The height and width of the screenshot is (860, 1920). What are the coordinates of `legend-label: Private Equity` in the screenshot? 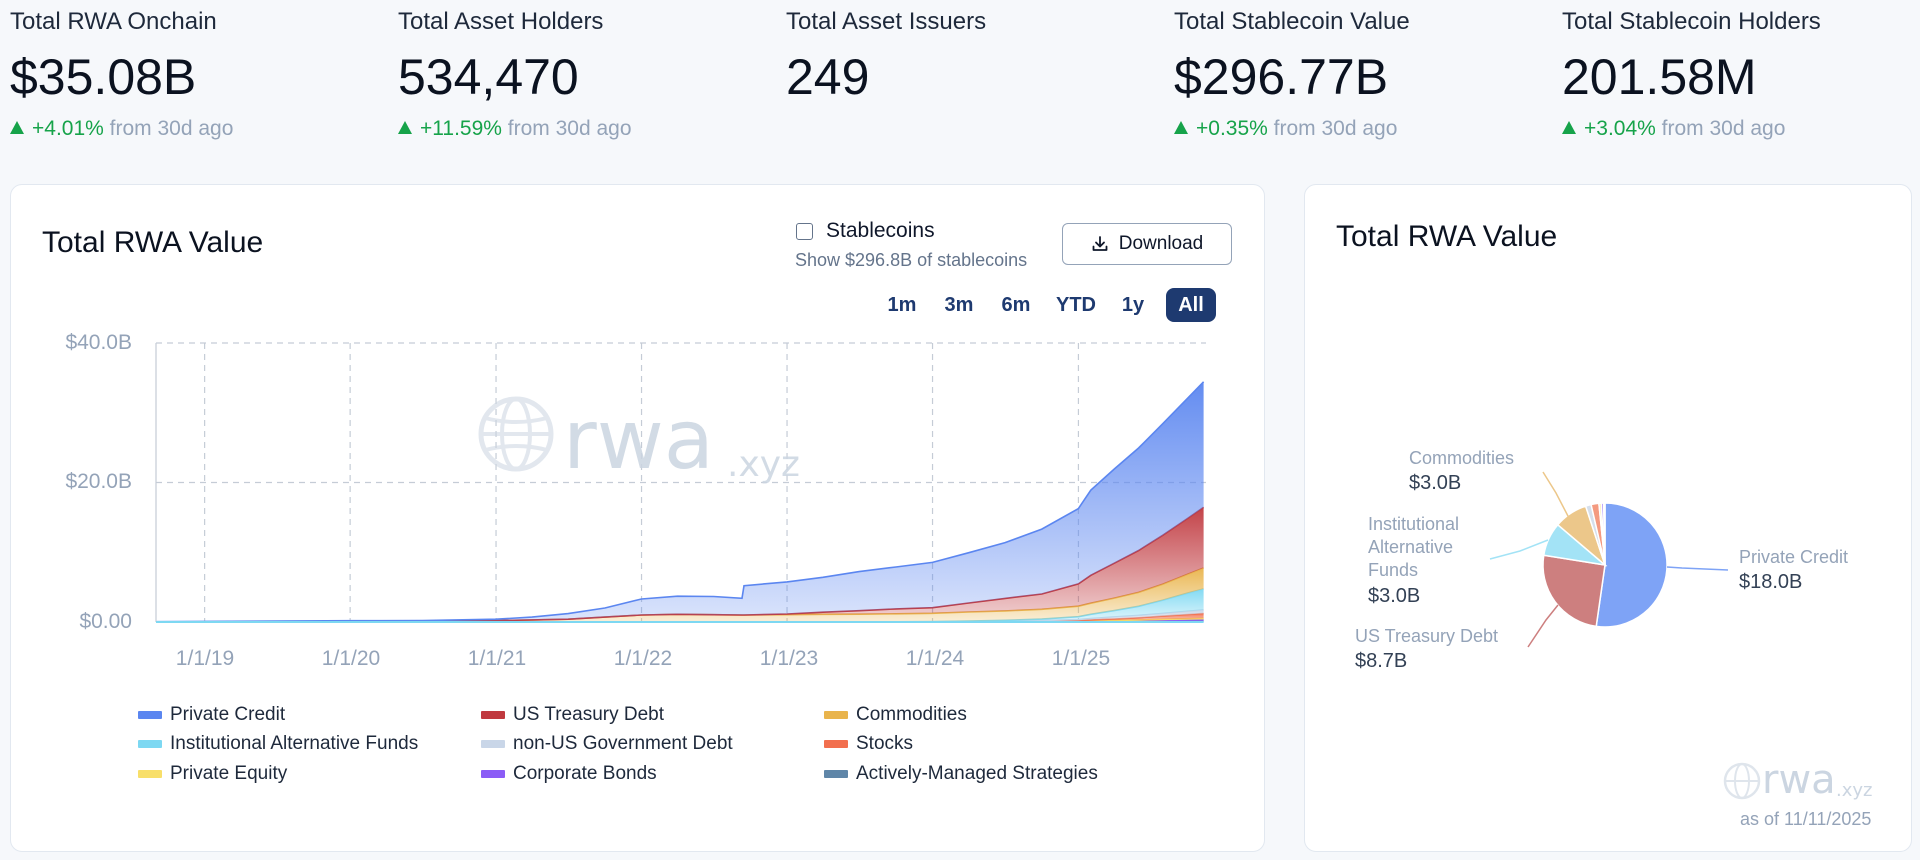 It's located at (229, 773).